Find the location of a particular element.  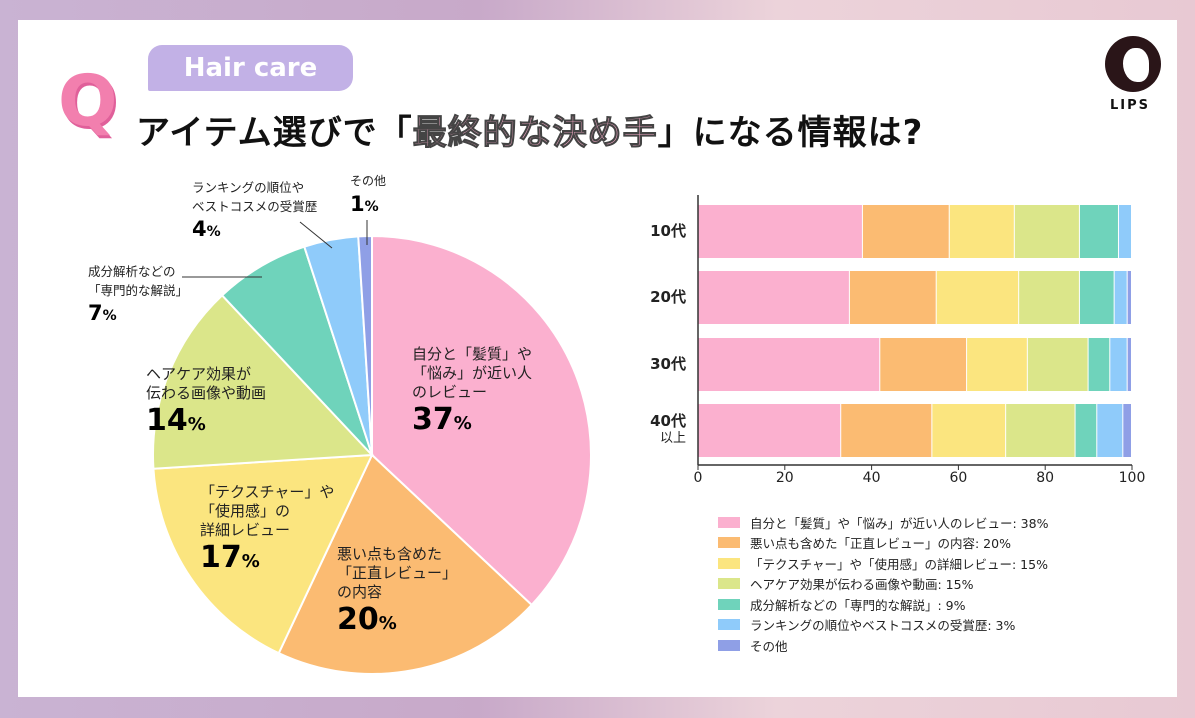

pie-value: 17% is located at coordinates (230, 557).